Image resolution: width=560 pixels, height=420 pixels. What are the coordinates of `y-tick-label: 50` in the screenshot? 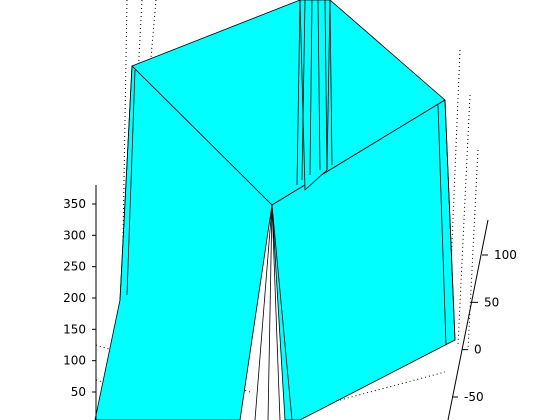 It's located at (491, 302).